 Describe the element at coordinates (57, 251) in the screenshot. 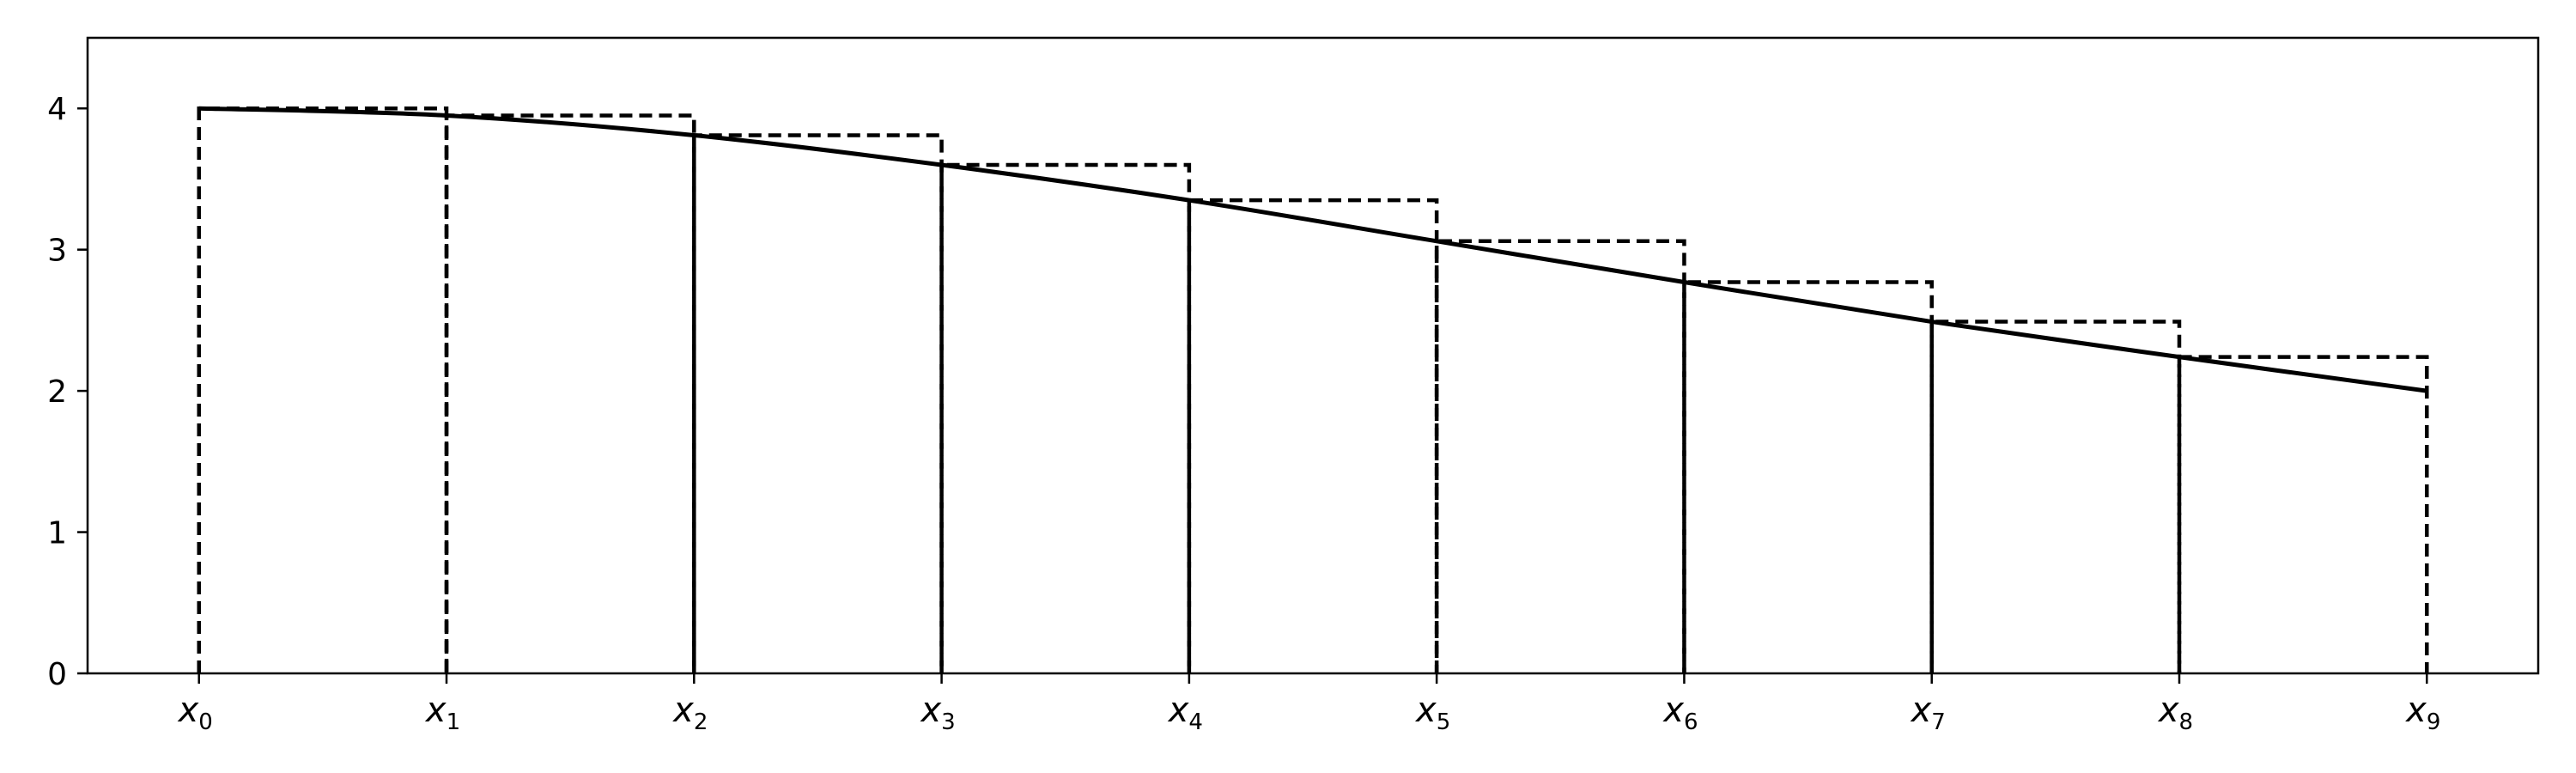

I see `y-tick-label: 3` at that location.